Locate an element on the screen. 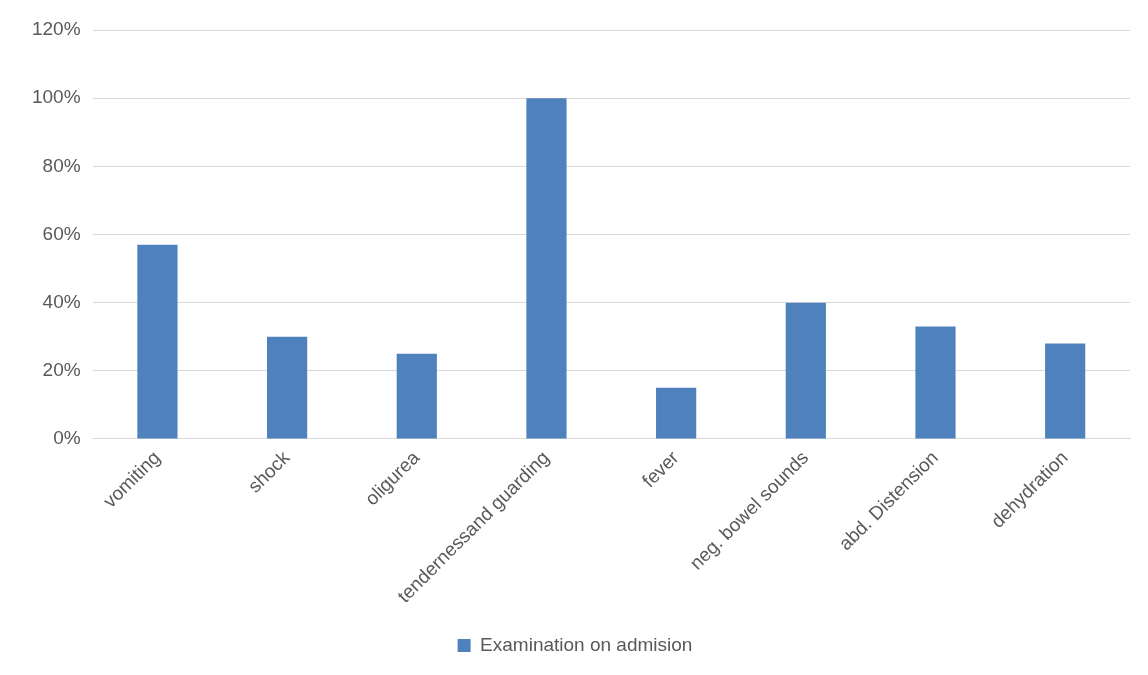 The width and height of the screenshot is (1148, 675). y-tick-label: 100% is located at coordinates (56, 97).